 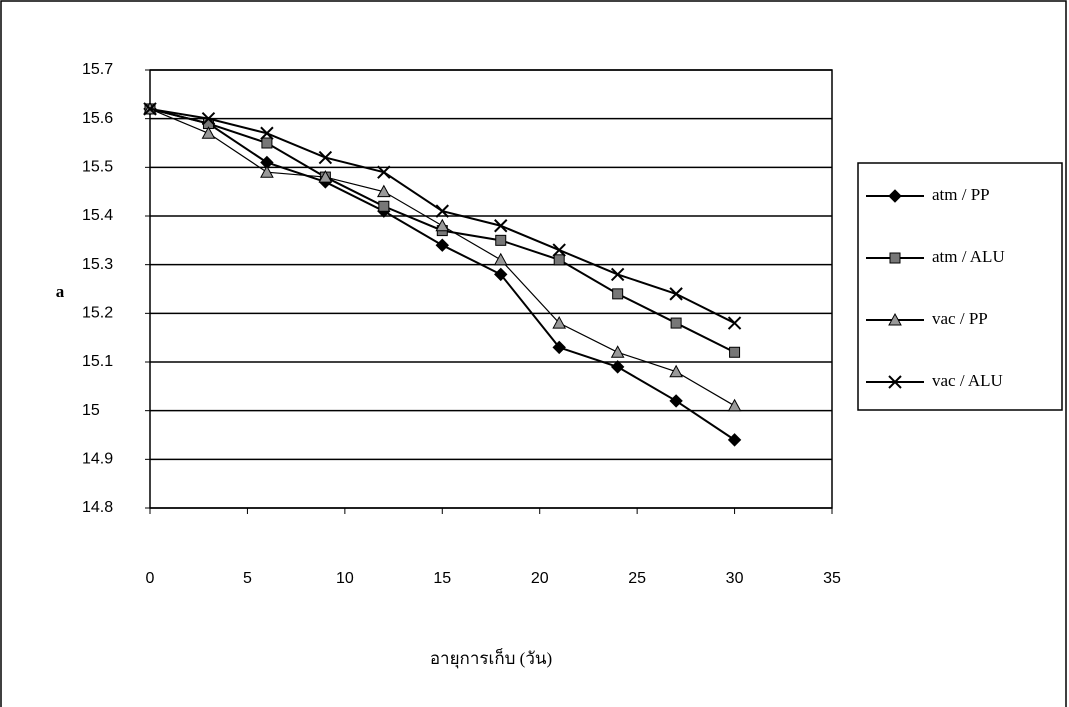 What do you see at coordinates (91, 410) in the screenshot?
I see `y-tick-label: 15` at bounding box center [91, 410].